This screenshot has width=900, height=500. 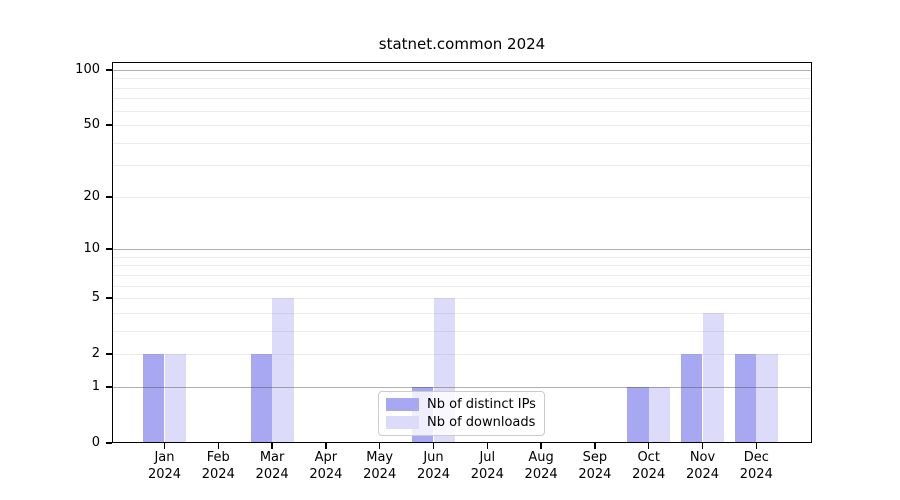 What do you see at coordinates (218, 457) in the screenshot?
I see `x-axis-month-label: Feb` at bounding box center [218, 457].